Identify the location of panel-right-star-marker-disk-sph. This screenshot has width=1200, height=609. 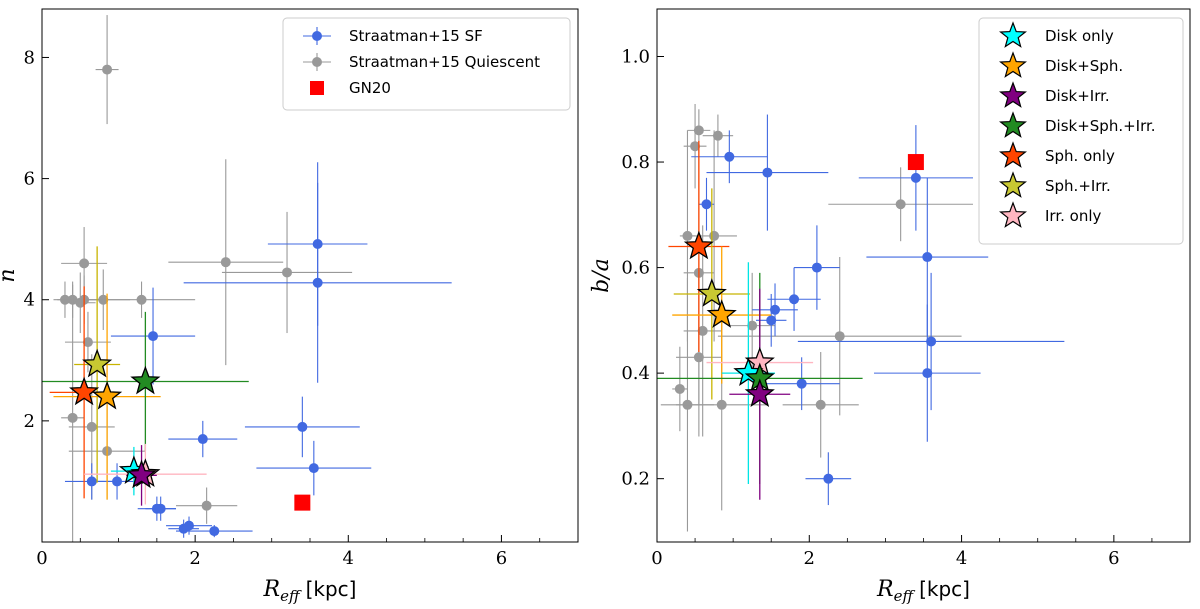
(721, 313).